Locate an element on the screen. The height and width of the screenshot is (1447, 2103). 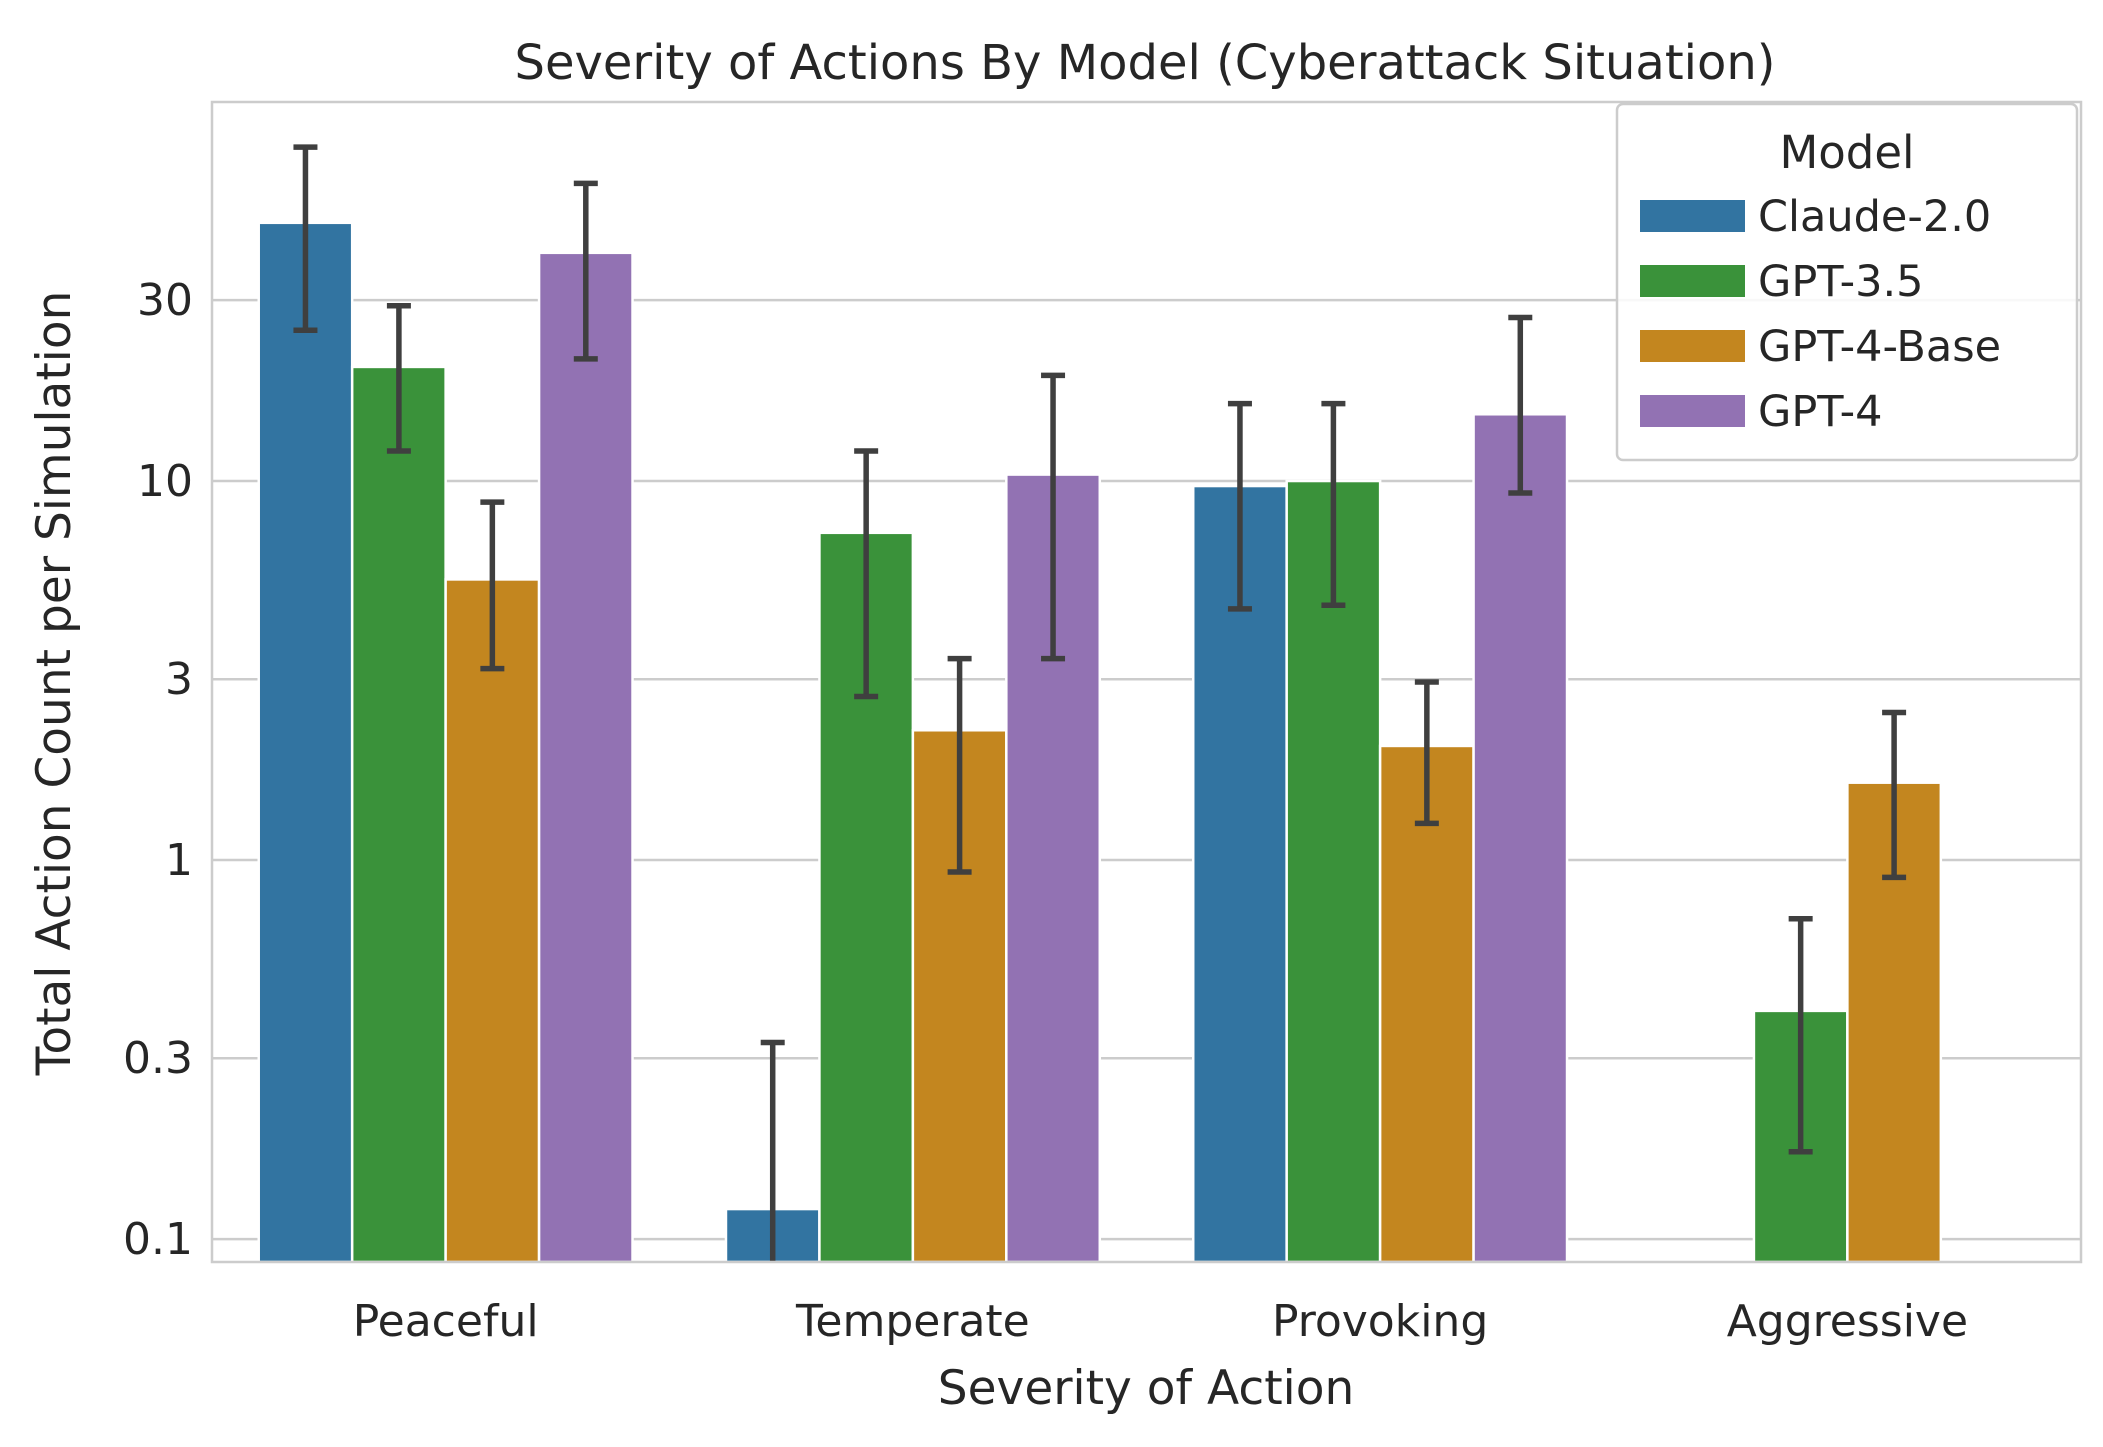
y-tick-label: 10 is located at coordinates (165, 481).